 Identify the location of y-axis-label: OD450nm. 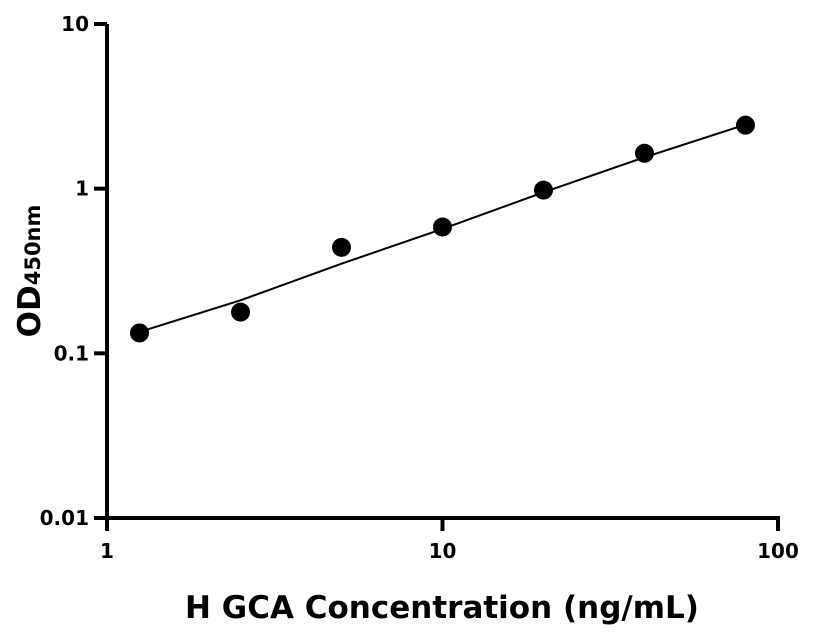
(30, 271).